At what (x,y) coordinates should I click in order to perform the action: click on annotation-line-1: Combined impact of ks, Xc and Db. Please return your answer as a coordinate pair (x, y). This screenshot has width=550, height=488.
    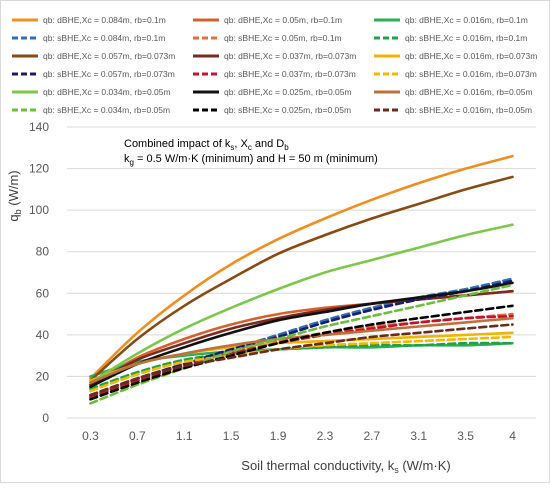
    Looking at the image, I should click on (206, 145).